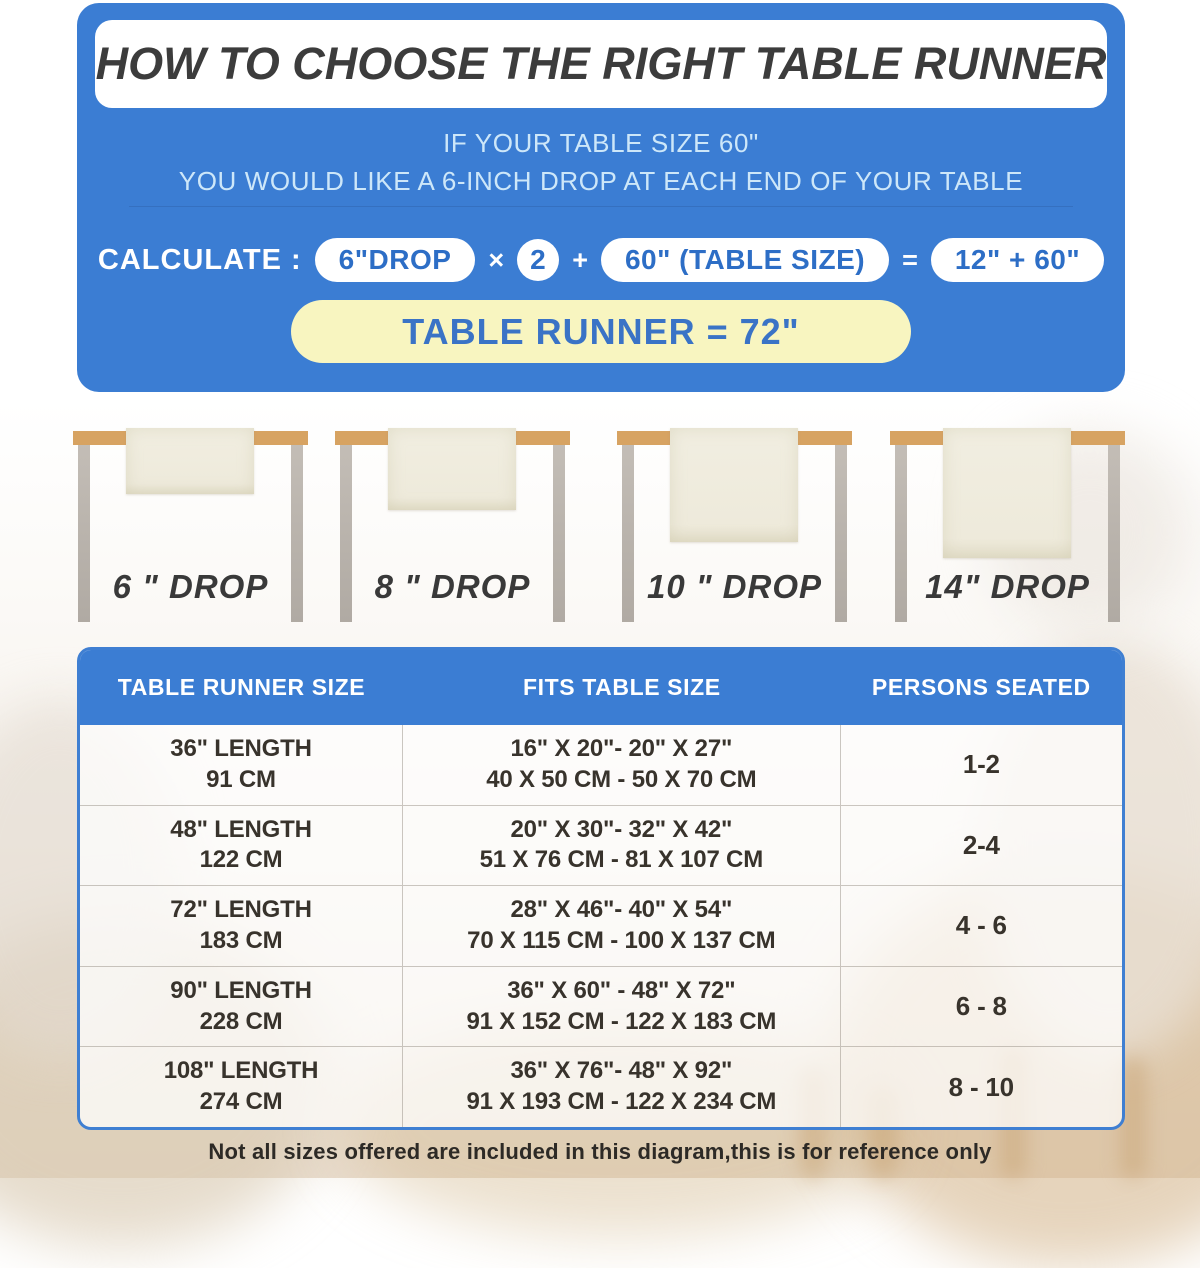 This screenshot has height=1268, width=1200. Describe the element at coordinates (745, 260) in the screenshot. I see `table-size-pill: 60" (TABLE SIZE)` at that location.